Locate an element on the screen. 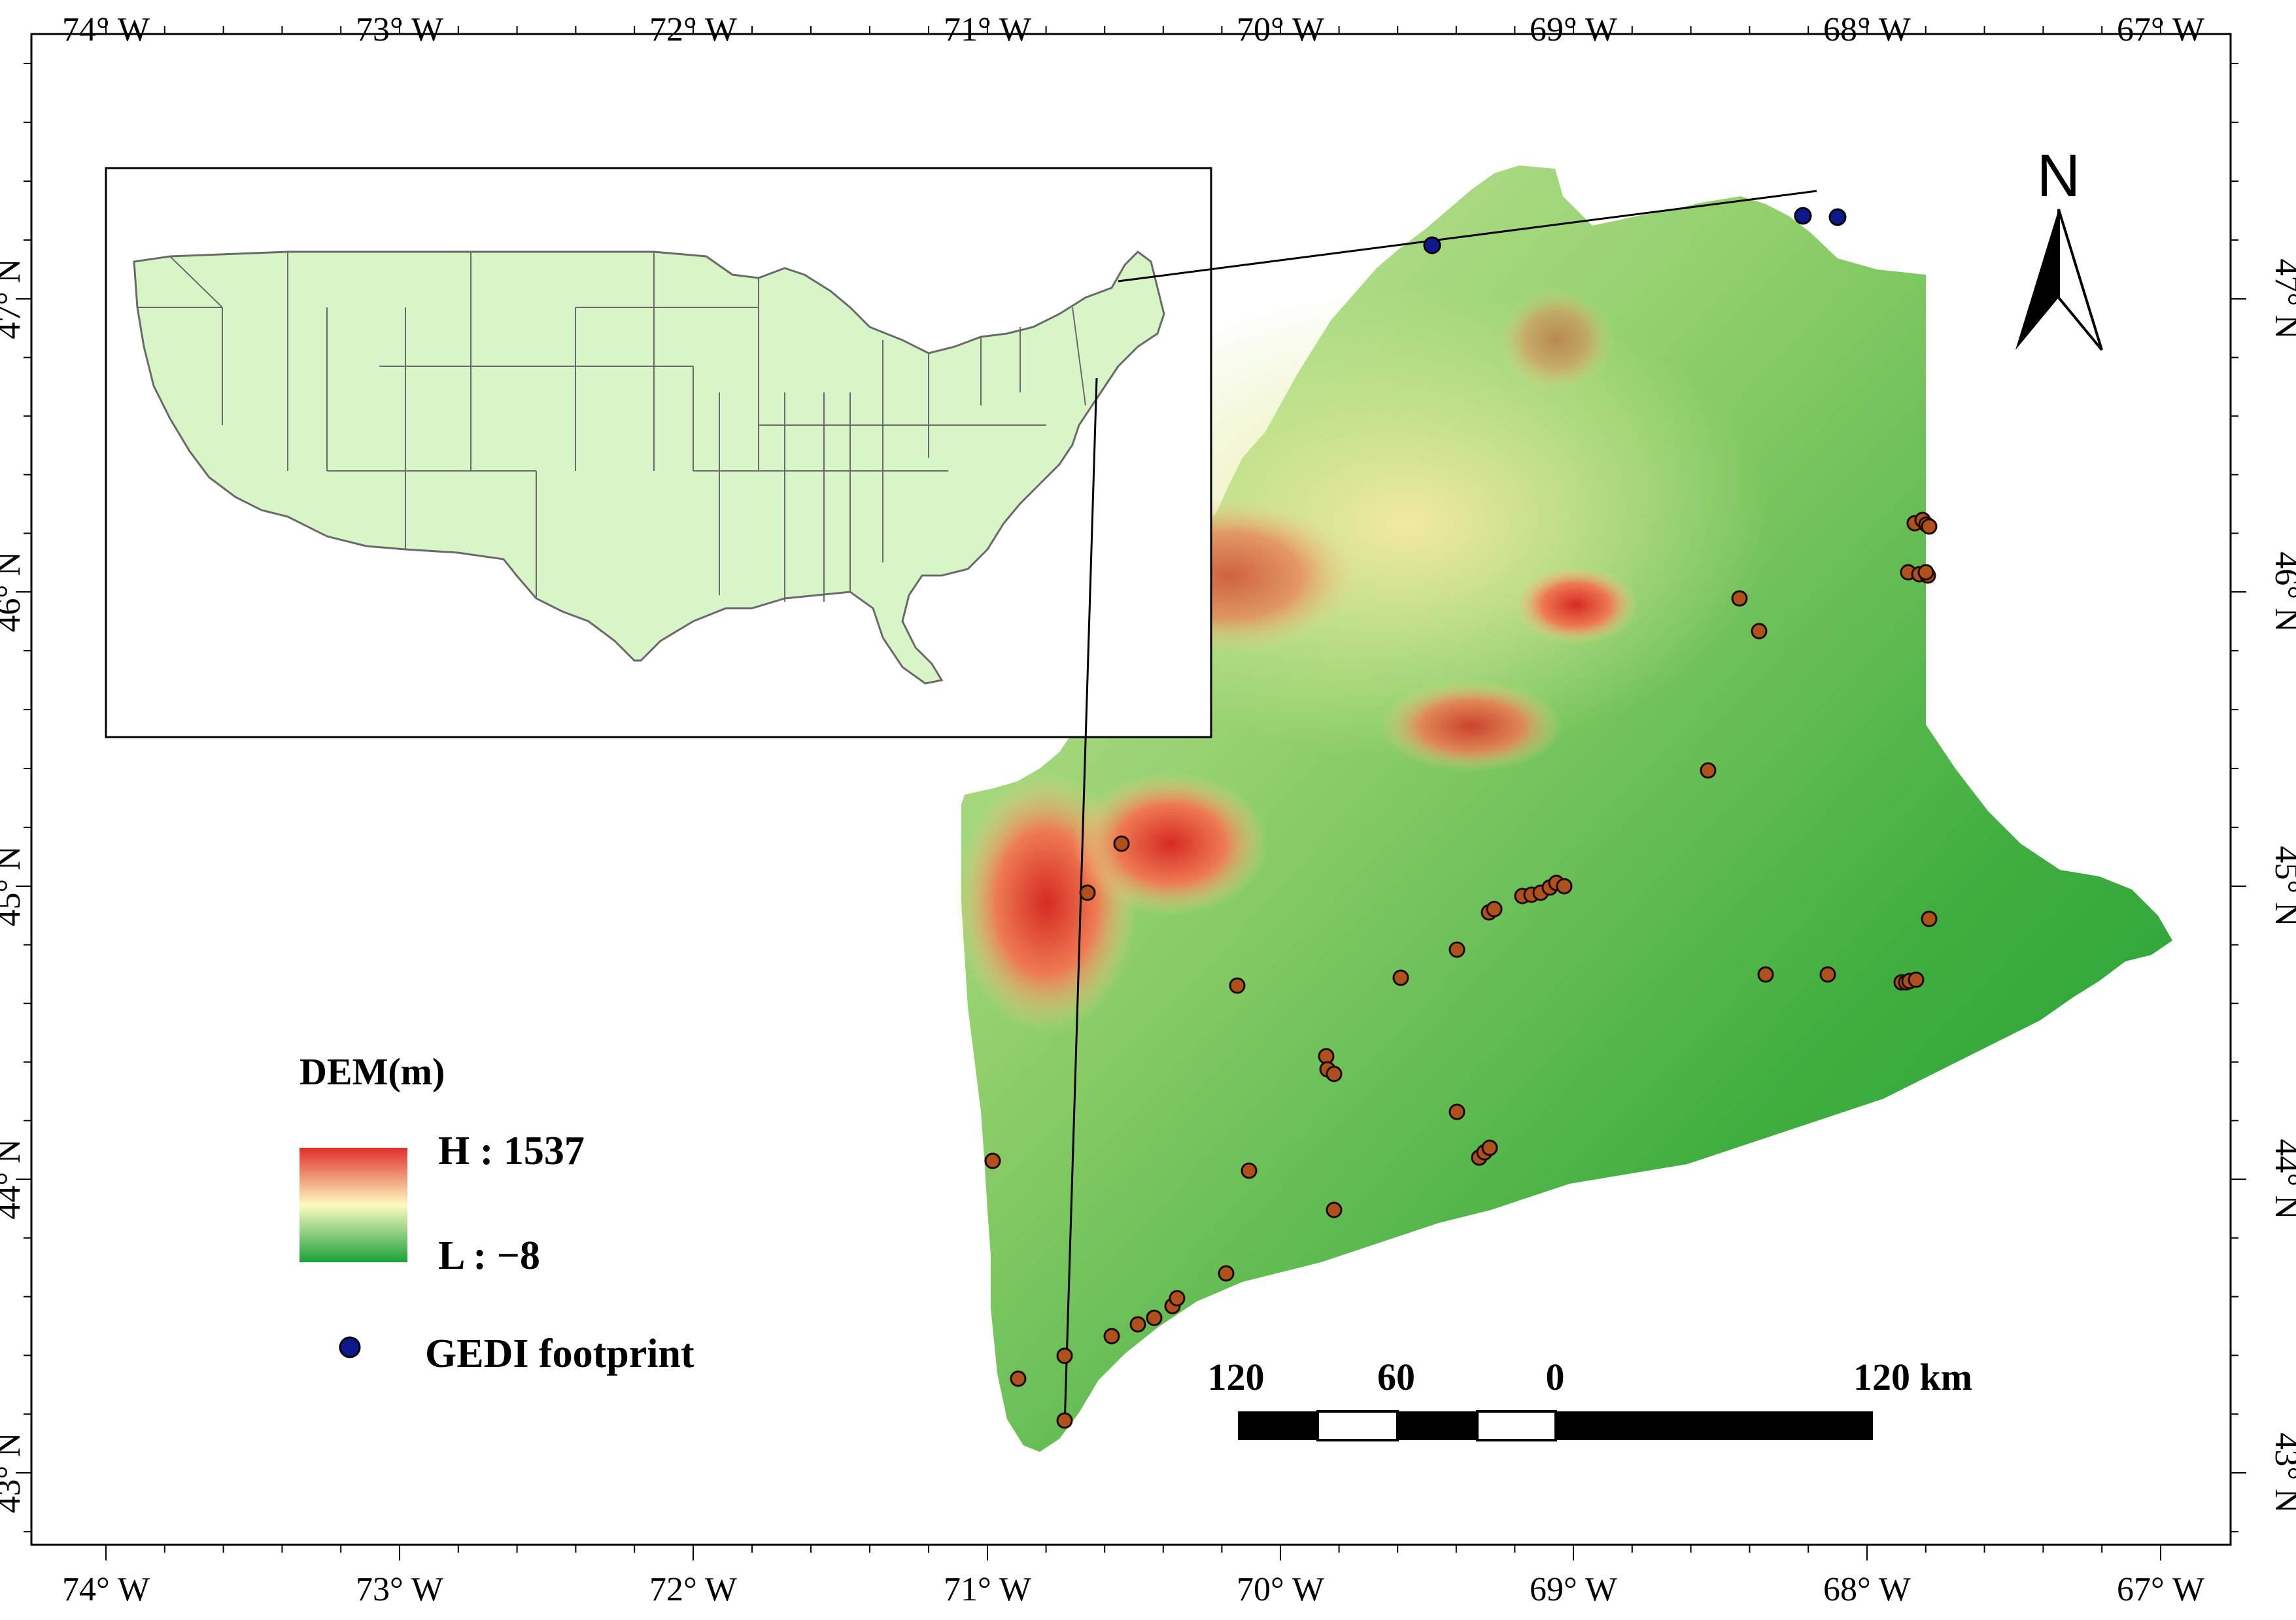  central-highlands is located at coordinates (1471, 726).